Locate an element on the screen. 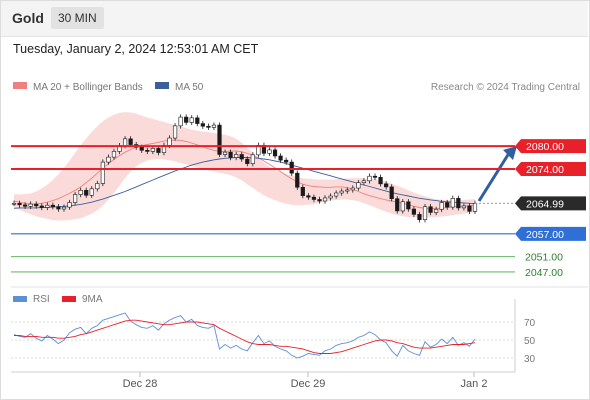 The width and height of the screenshot is (590, 400). legend-bb-label: MA 20 + Bollinger Bands is located at coordinates (88, 87).